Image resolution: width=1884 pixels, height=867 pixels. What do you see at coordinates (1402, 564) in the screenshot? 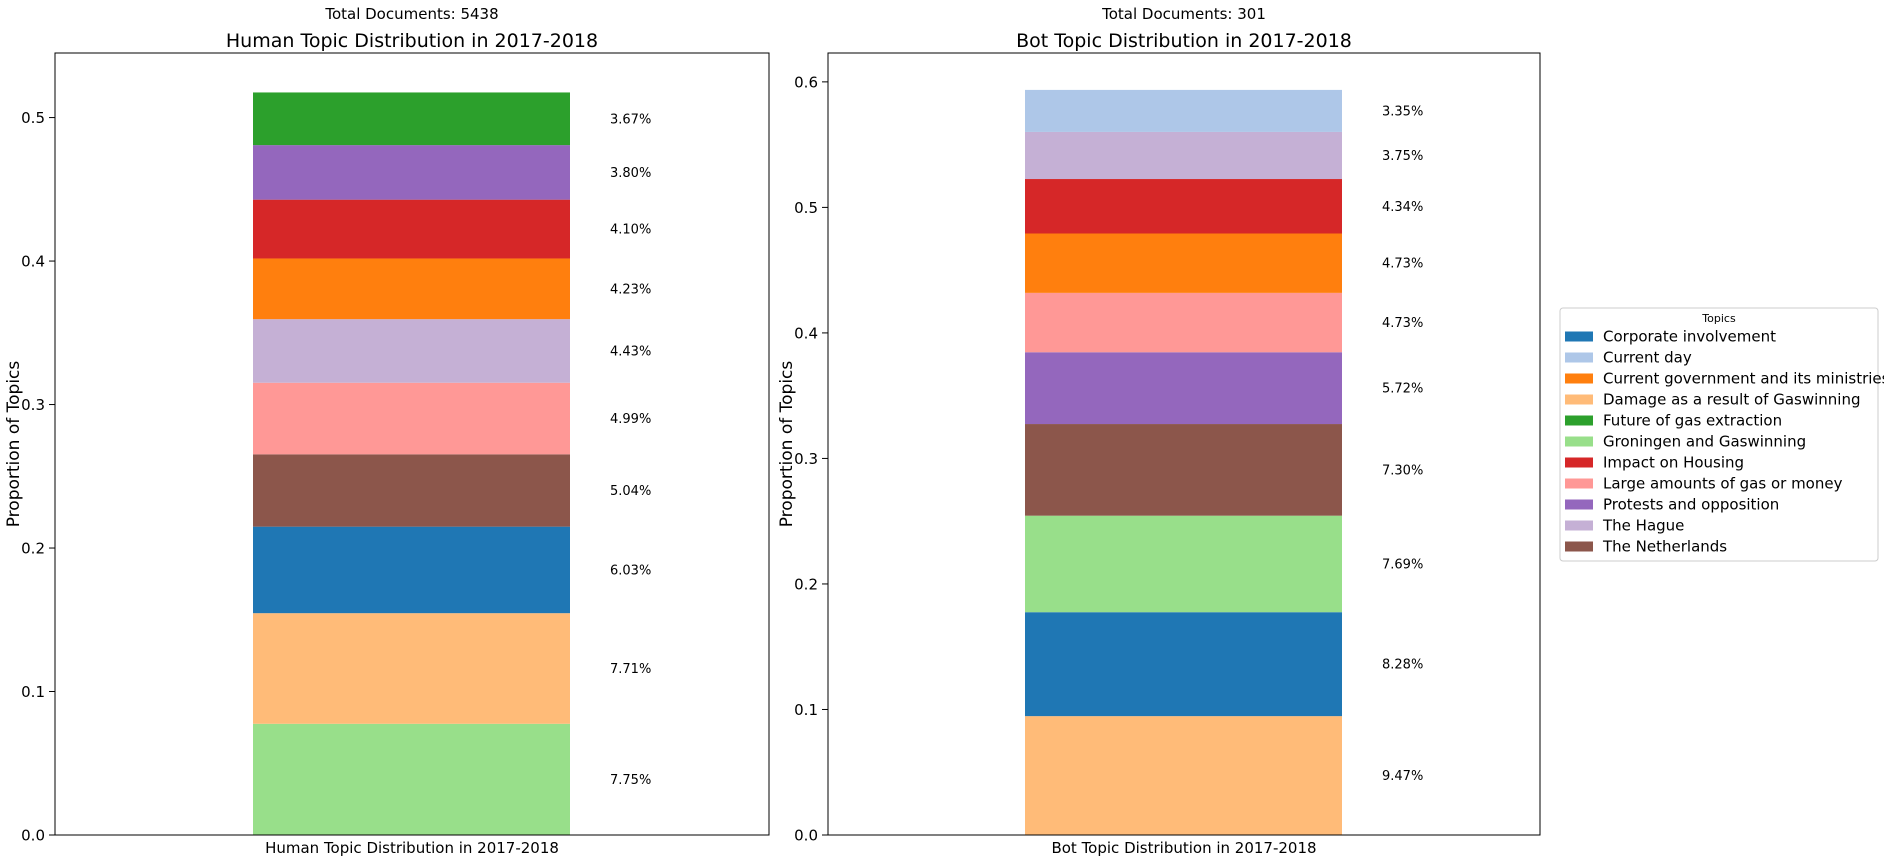
I see `bot-percent-label: 7.69%` at bounding box center [1402, 564].